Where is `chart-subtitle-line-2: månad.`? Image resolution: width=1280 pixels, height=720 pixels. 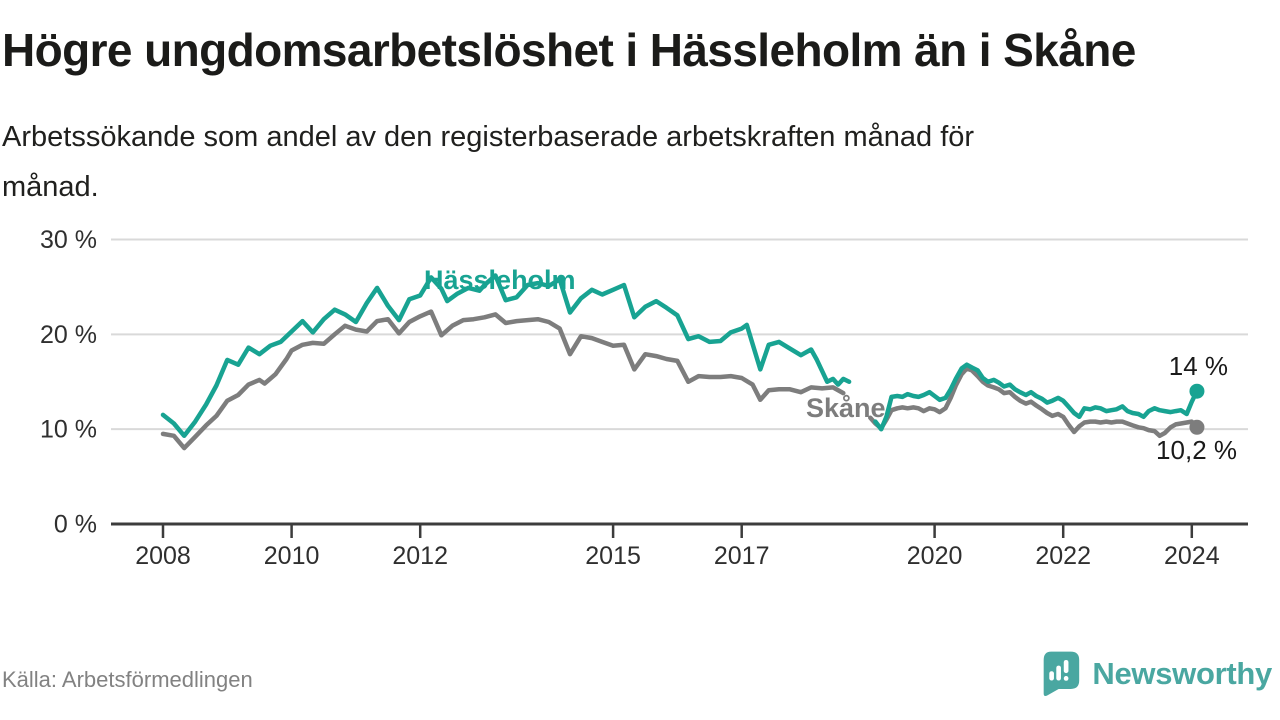 chart-subtitle-line-2: månad. is located at coordinates (50, 187).